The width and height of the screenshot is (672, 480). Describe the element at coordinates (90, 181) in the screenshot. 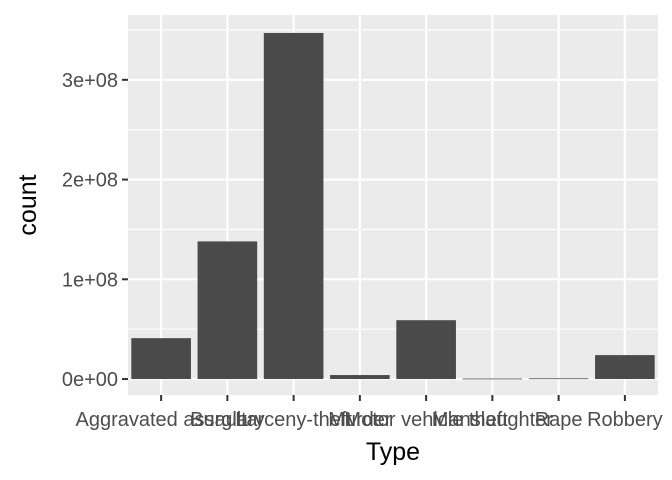

I see `y-tick-label: 2e+08` at that location.